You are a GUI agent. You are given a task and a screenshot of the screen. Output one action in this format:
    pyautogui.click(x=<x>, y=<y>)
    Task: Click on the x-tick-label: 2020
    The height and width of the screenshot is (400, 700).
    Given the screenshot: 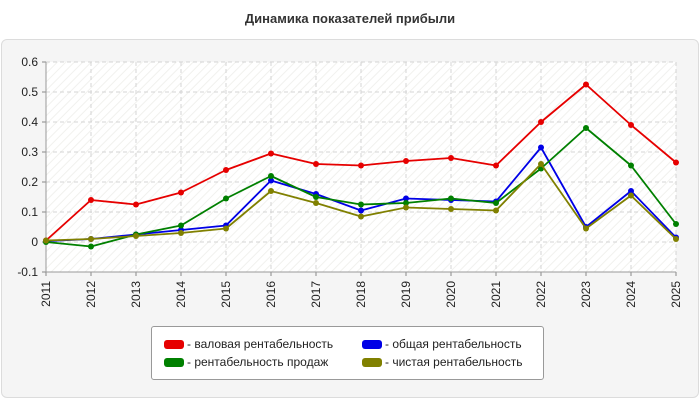 What is the action you would take?
    pyautogui.click(x=451, y=294)
    